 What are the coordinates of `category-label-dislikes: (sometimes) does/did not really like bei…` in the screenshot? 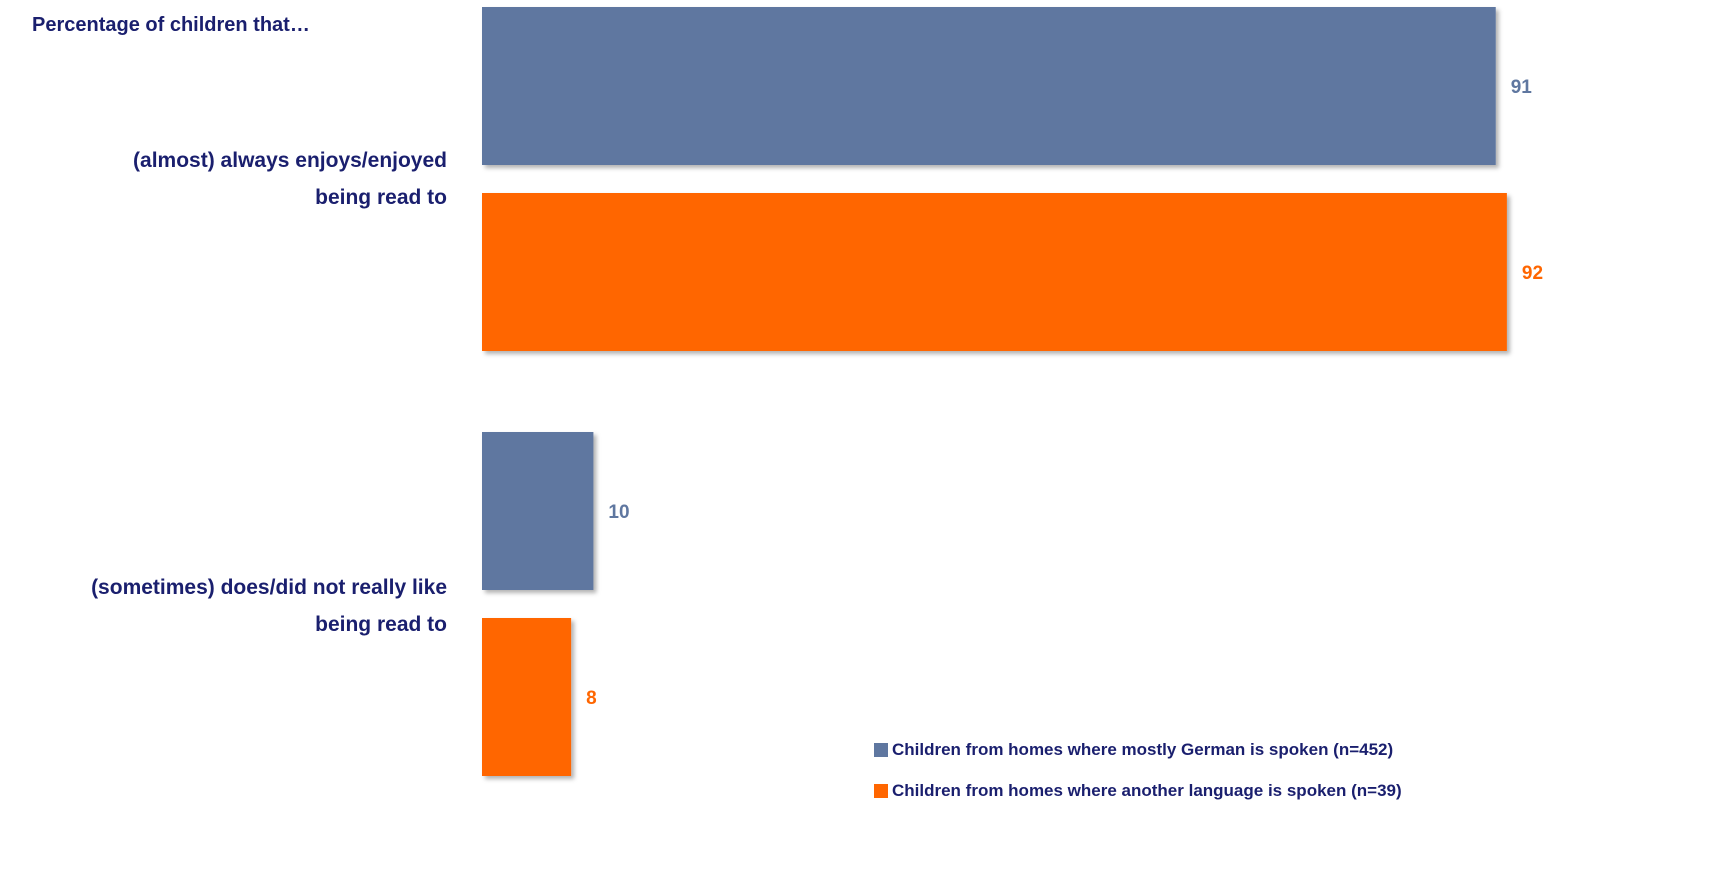 It's located at (223, 606).